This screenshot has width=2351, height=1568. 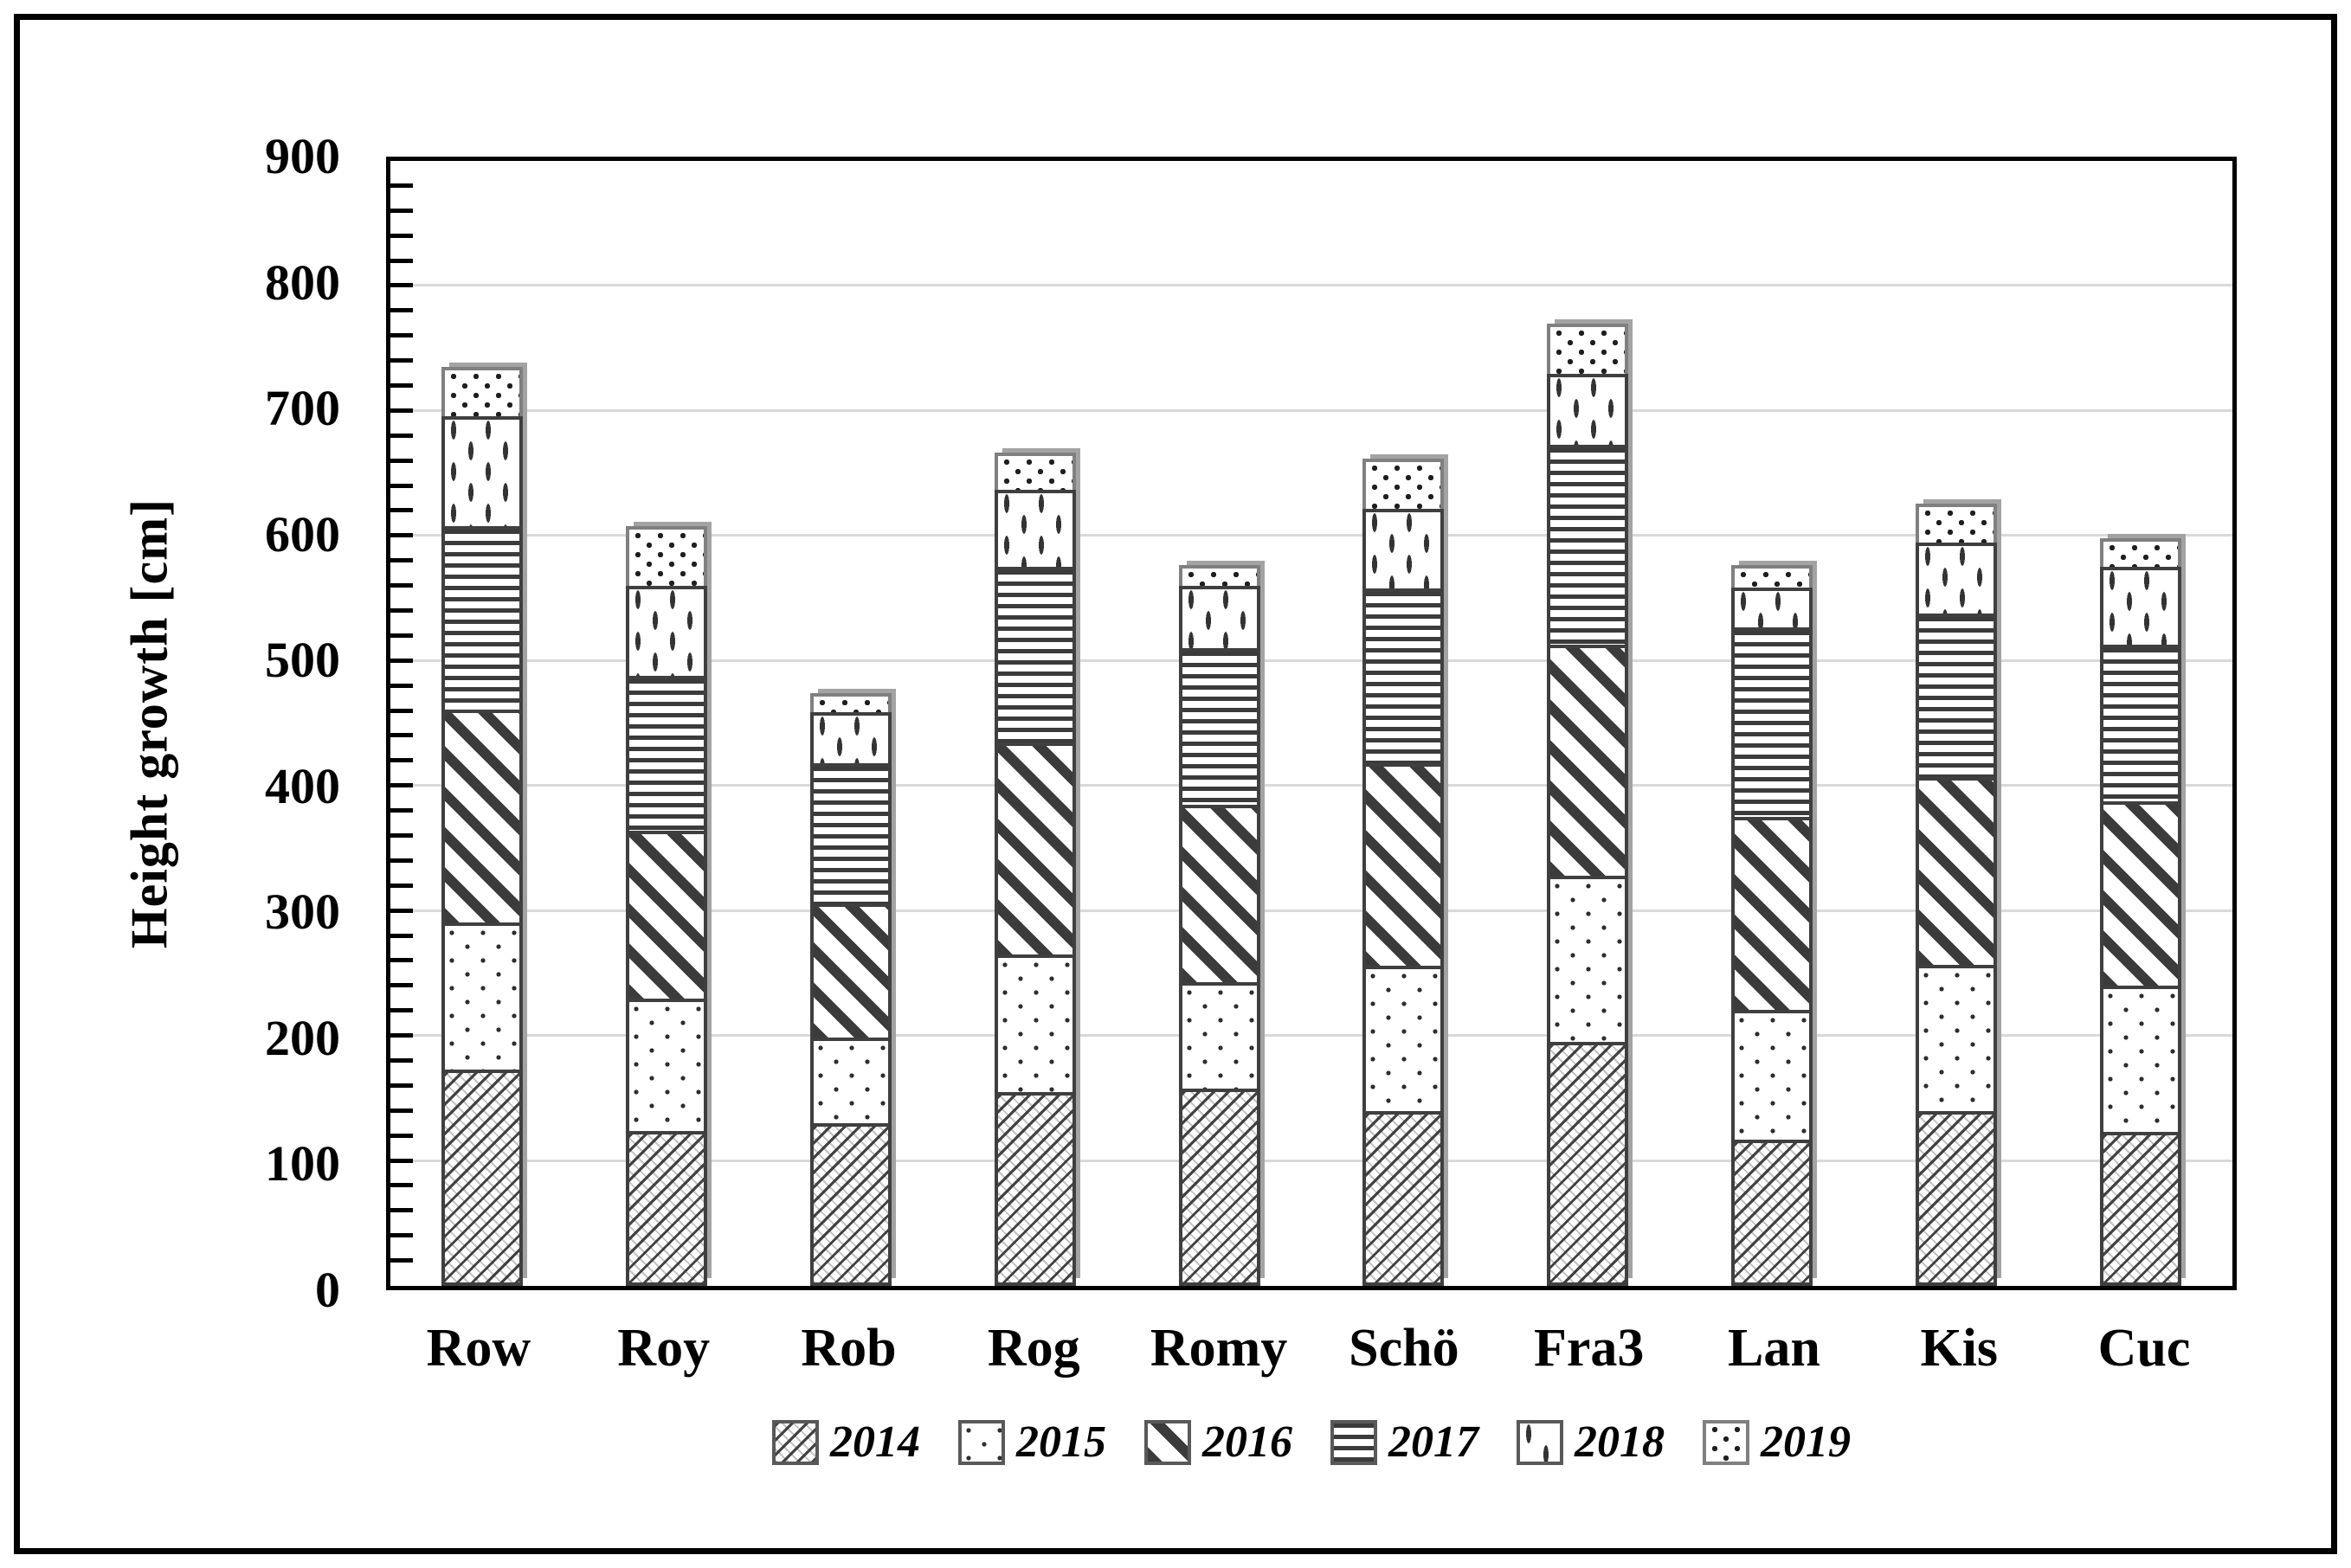 What do you see at coordinates (1777, 1442) in the screenshot?
I see `legend-item-2019: 2019` at bounding box center [1777, 1442].